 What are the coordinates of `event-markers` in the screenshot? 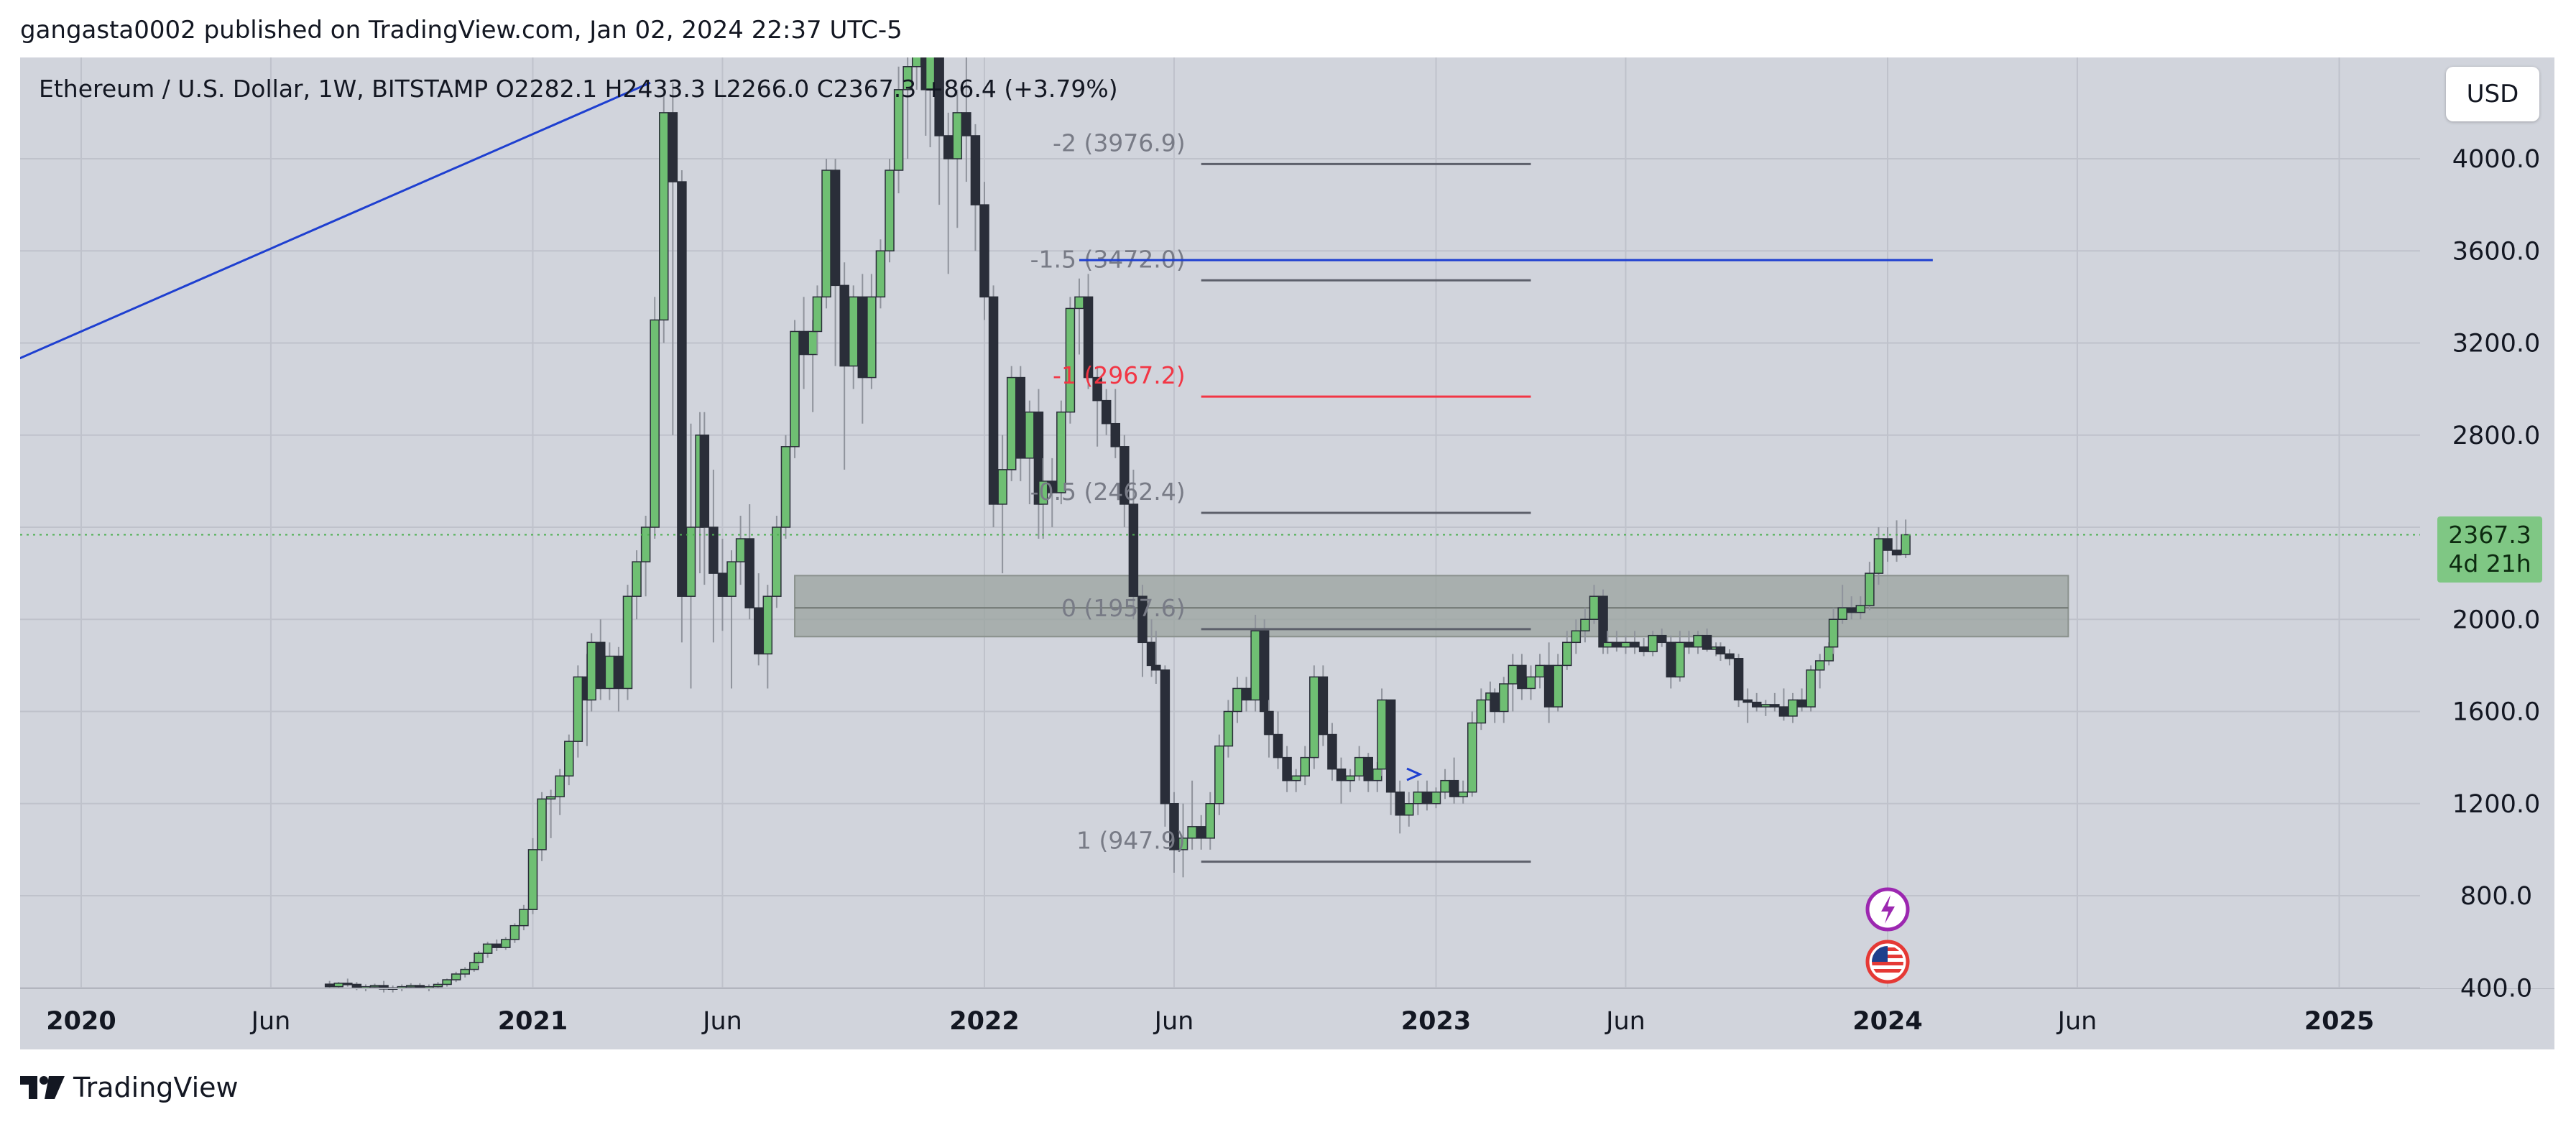 It's located at (1887, 935).